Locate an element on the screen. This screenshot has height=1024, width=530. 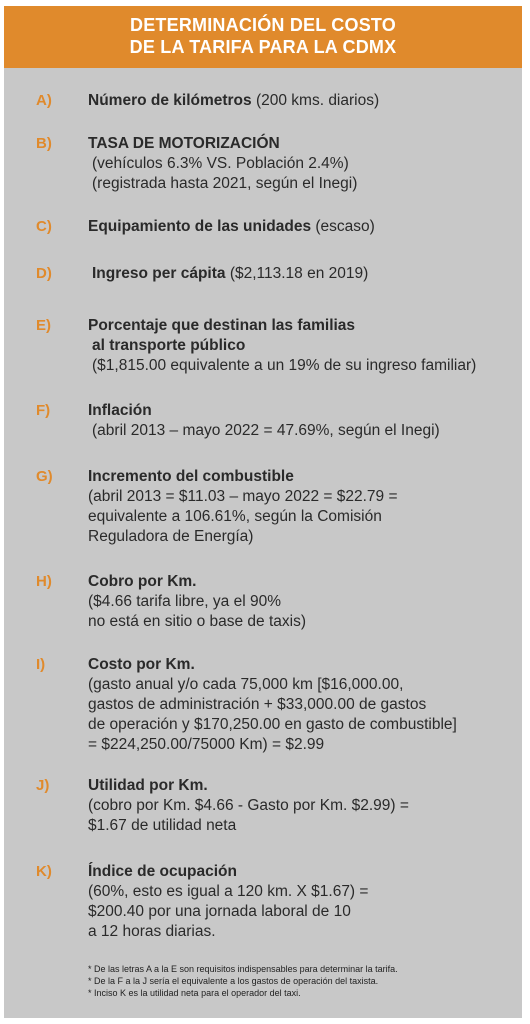
item-line: $200.40 por una jornada laboral de 10 is located at coordinates (219, 911).